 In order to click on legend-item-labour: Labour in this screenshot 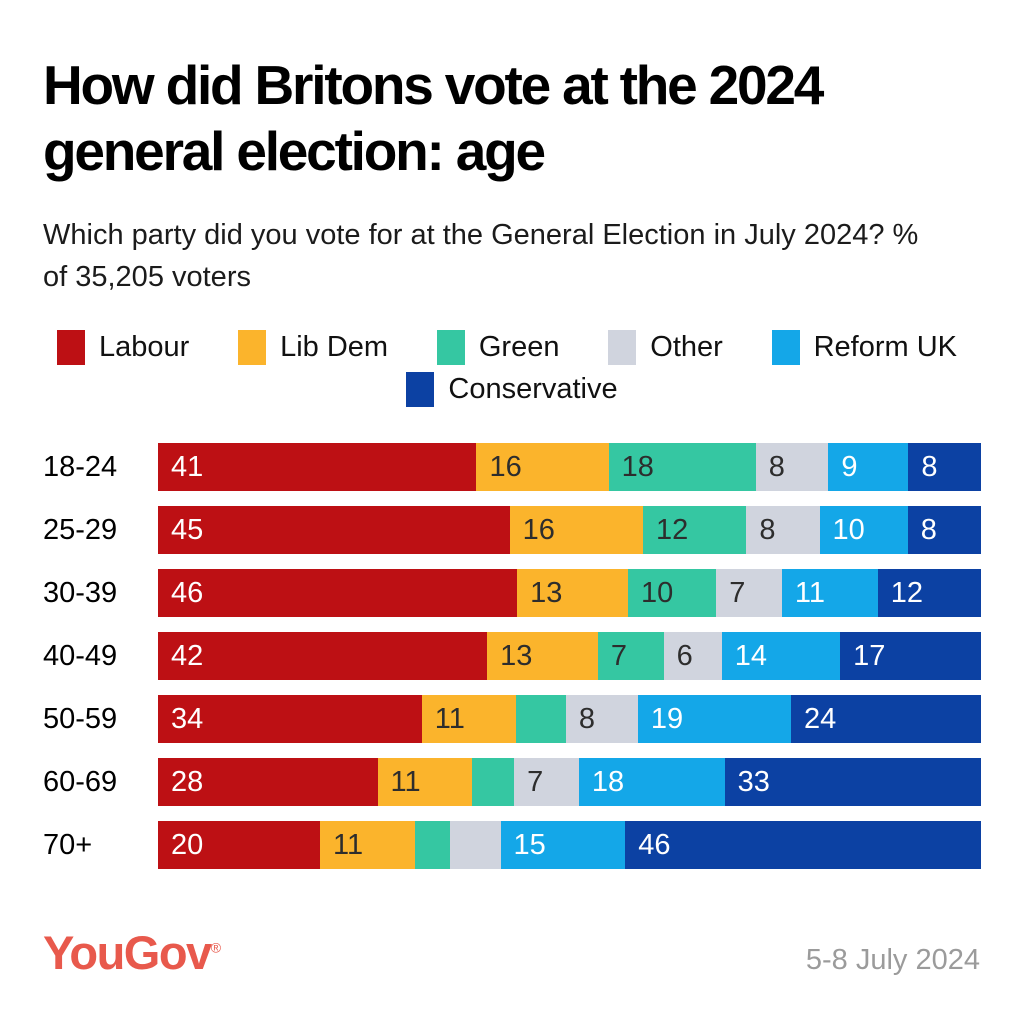, I will do `click(123, 348)`.